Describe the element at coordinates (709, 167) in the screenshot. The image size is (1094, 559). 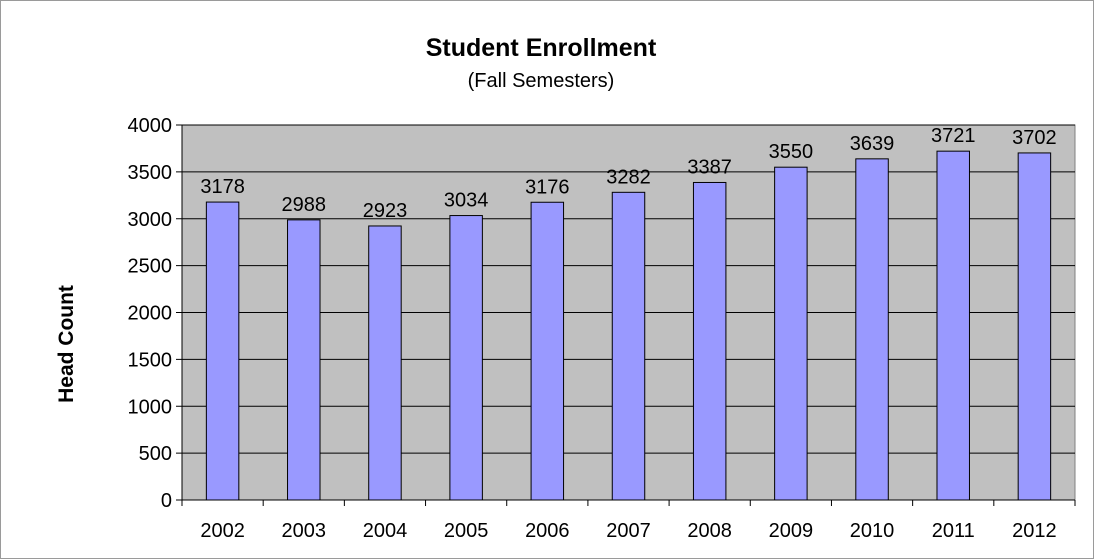
I see `data-label-2008: 3387` at that location.